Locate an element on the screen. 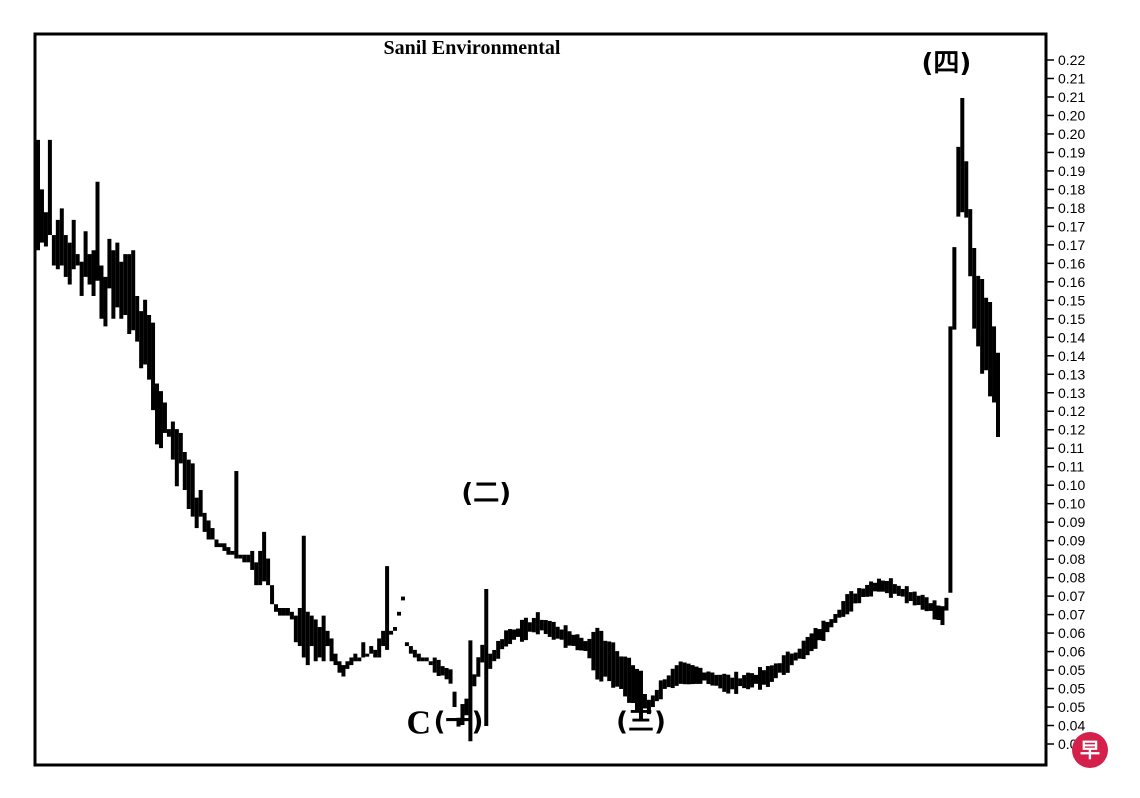 This screenshot has height=798, width=1140. annotation-label: (四) is located at coordinates (947, 63).